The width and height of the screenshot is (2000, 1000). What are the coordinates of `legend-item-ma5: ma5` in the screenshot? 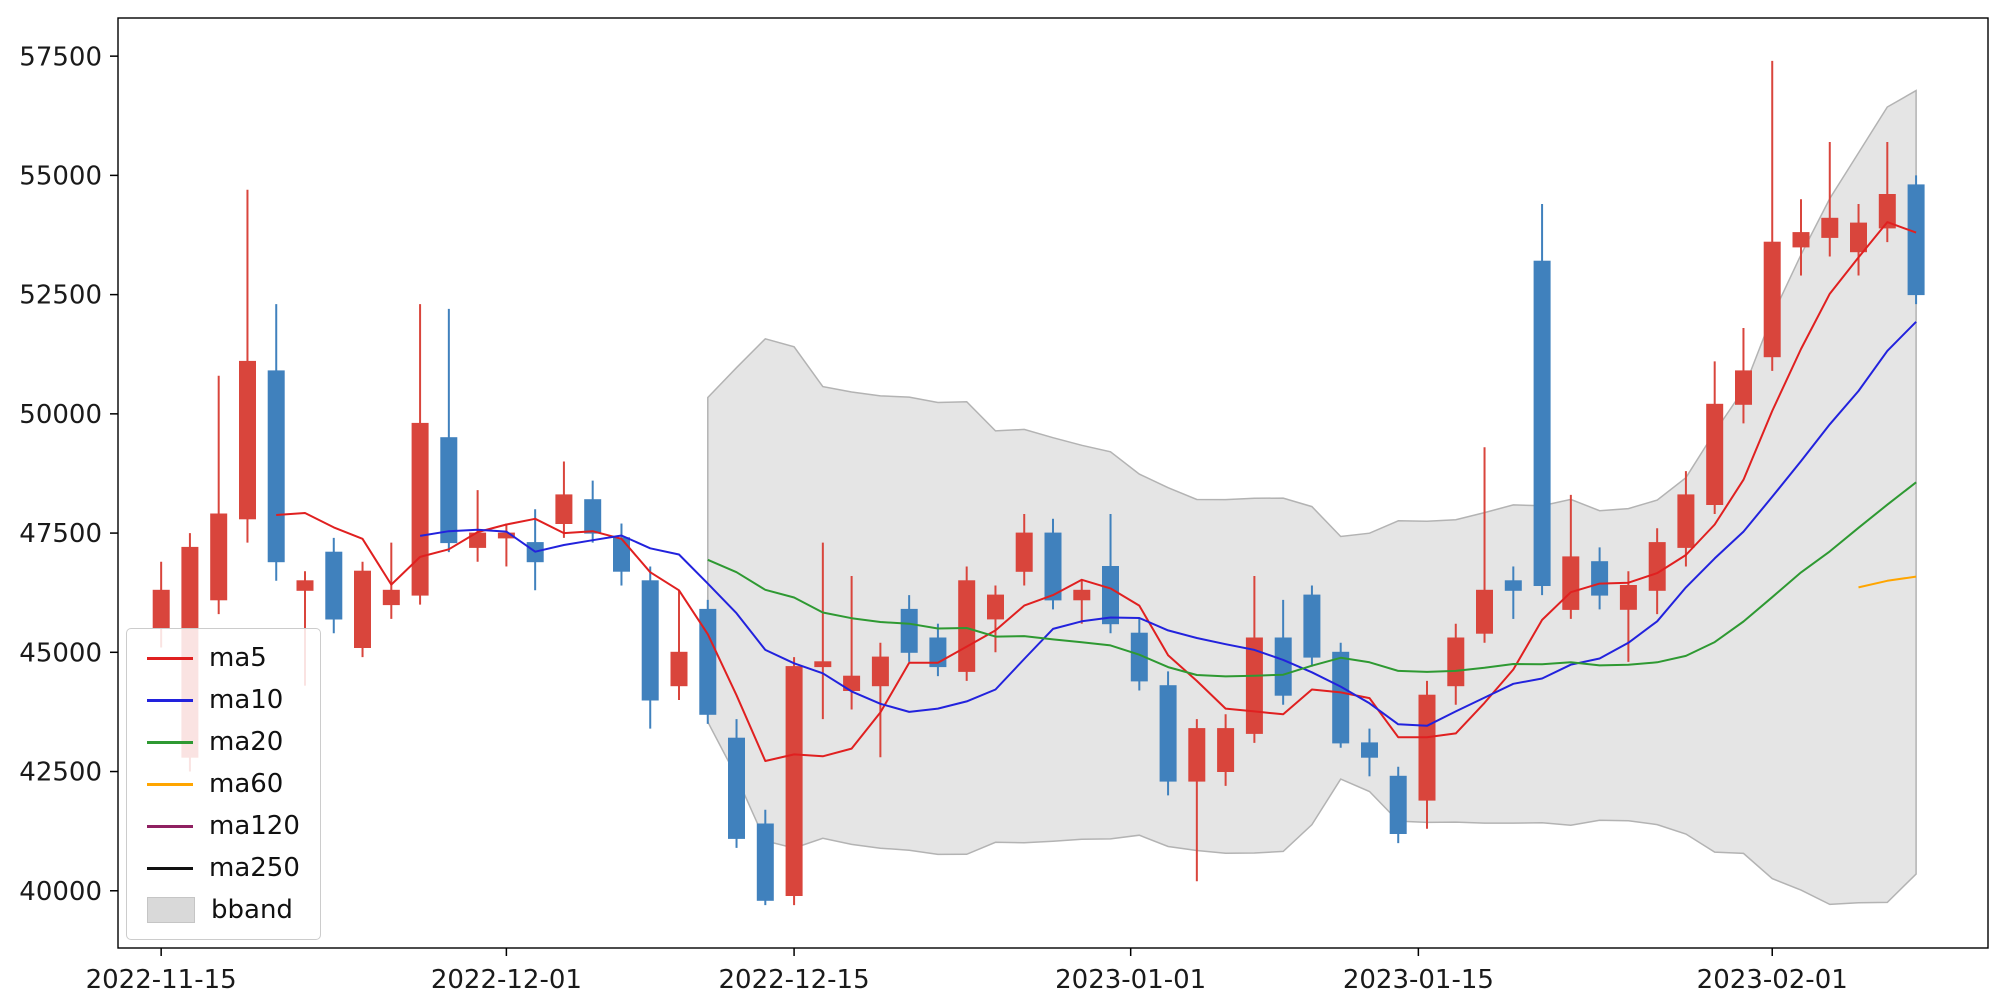 It's located at (223, 658).